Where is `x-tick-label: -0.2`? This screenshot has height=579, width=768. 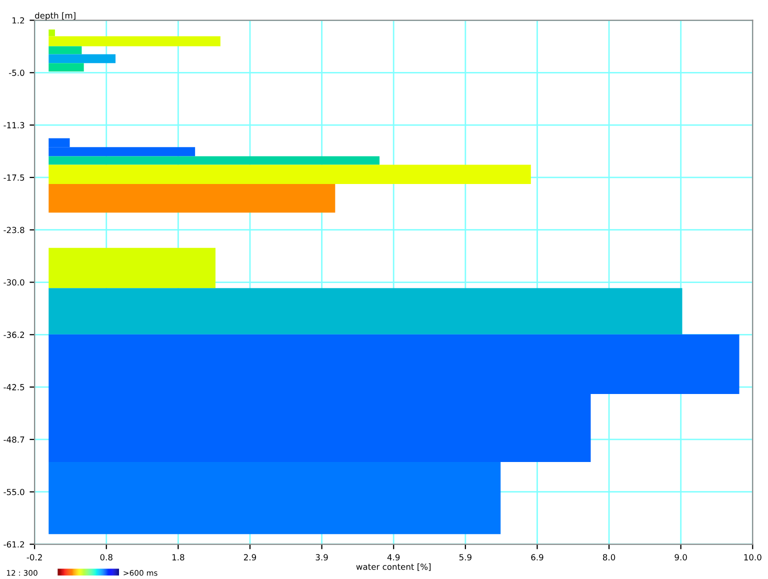
x-tick-label: -0.2 is located at coordinates (34, 557).